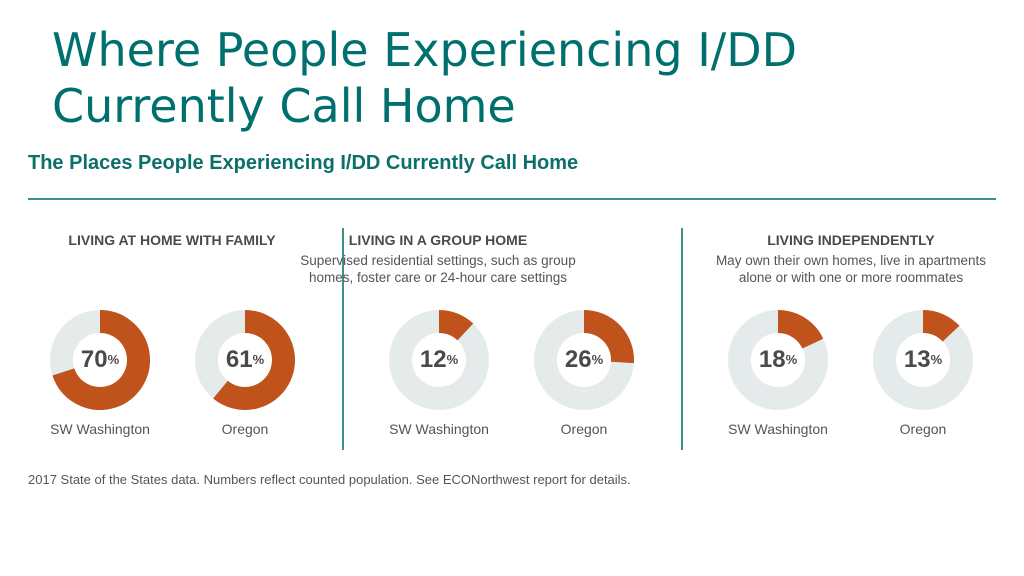 This screenshot has height=576, width=1024. What do you see at coordinates (578, 359) in the screenshot?
I see `donut-value-number: 26` at bounding box center [578, 359].